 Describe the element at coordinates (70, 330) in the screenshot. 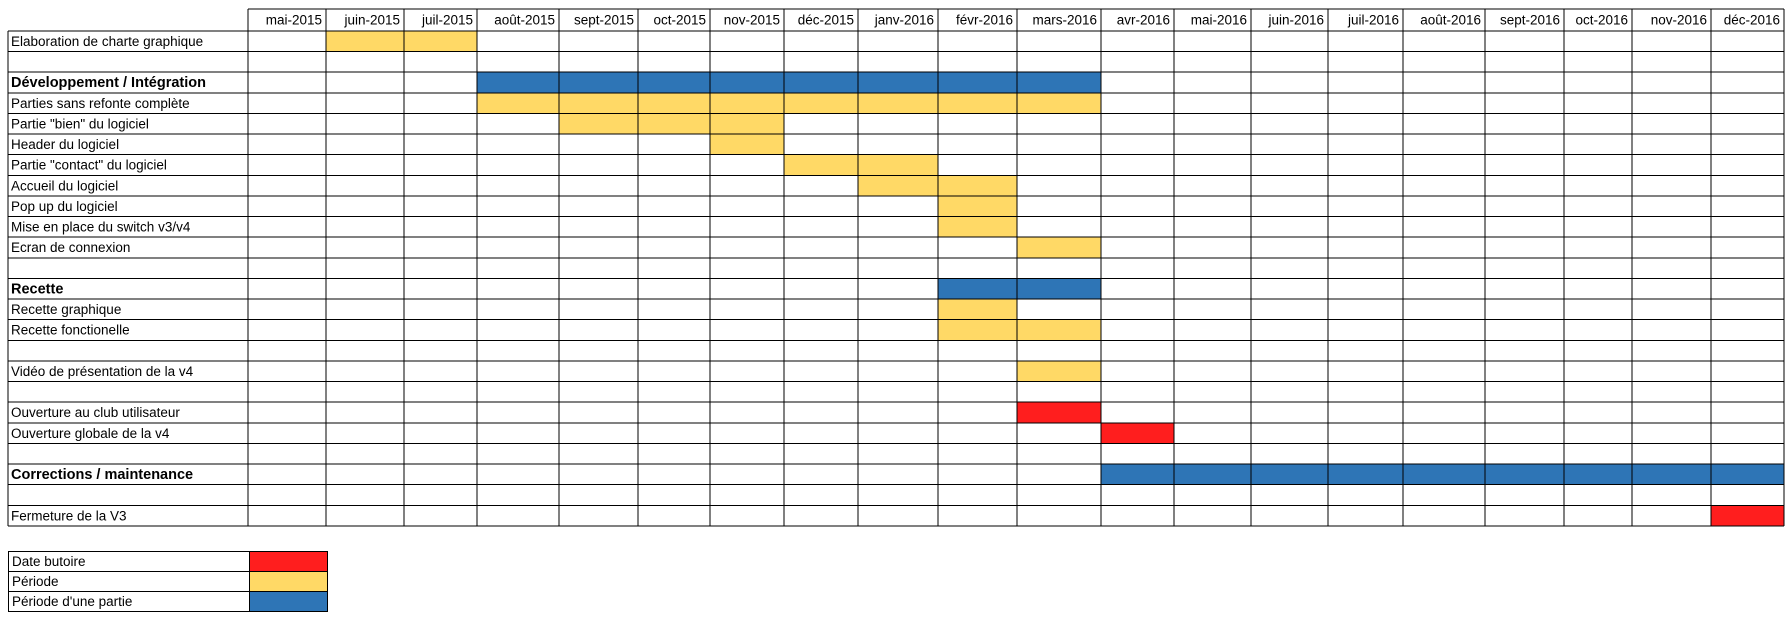

I see `task-label: Recette fonctionelle` at that location.